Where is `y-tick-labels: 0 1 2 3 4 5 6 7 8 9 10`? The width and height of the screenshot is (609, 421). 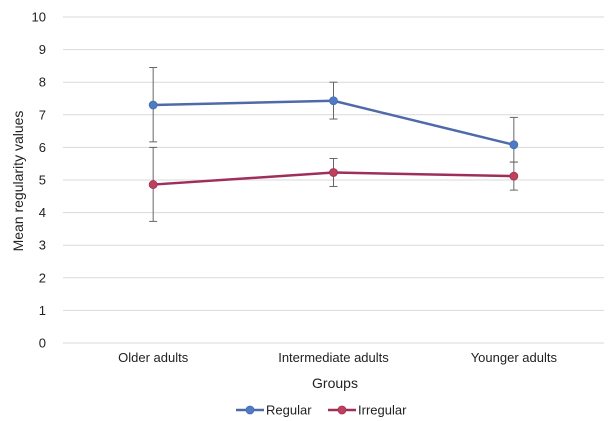 y-tick-labels: 0 1 2 3 4 5 6 7 8 9 10 is located at coordinates (39, 180).